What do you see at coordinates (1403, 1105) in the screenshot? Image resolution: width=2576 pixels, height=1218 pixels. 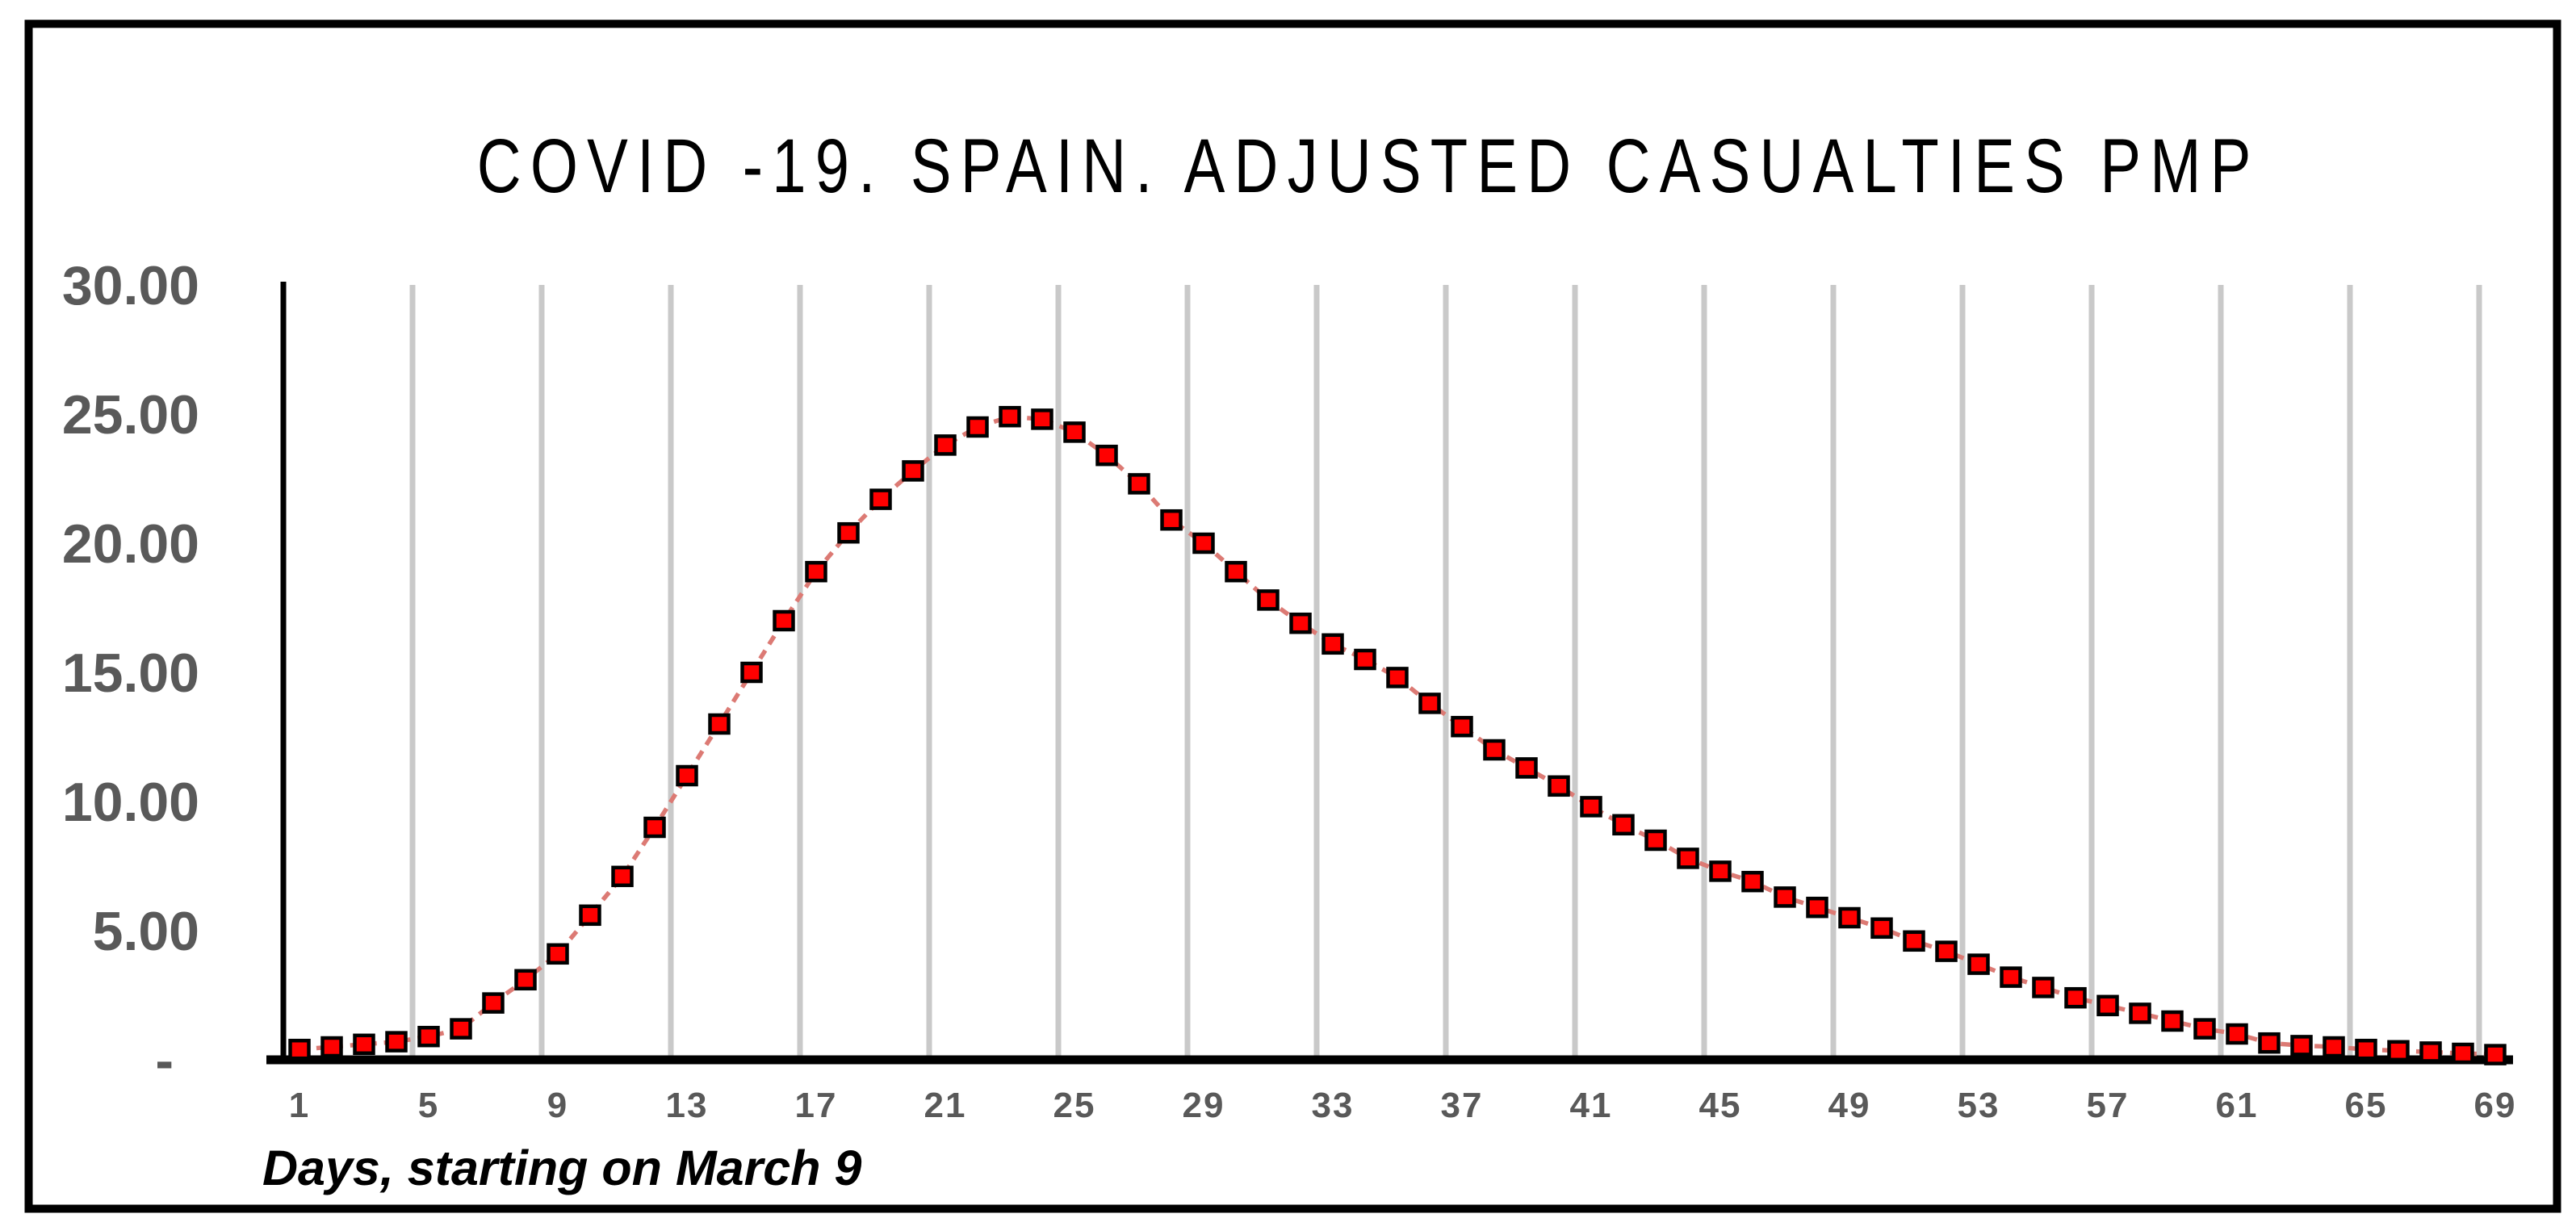 I see `x-axis-tick-labels: 1 5 9 13 17 21 25 29 33 37 41 45 49 53 57 61 65 69` at bounding box center [1403, 1105].